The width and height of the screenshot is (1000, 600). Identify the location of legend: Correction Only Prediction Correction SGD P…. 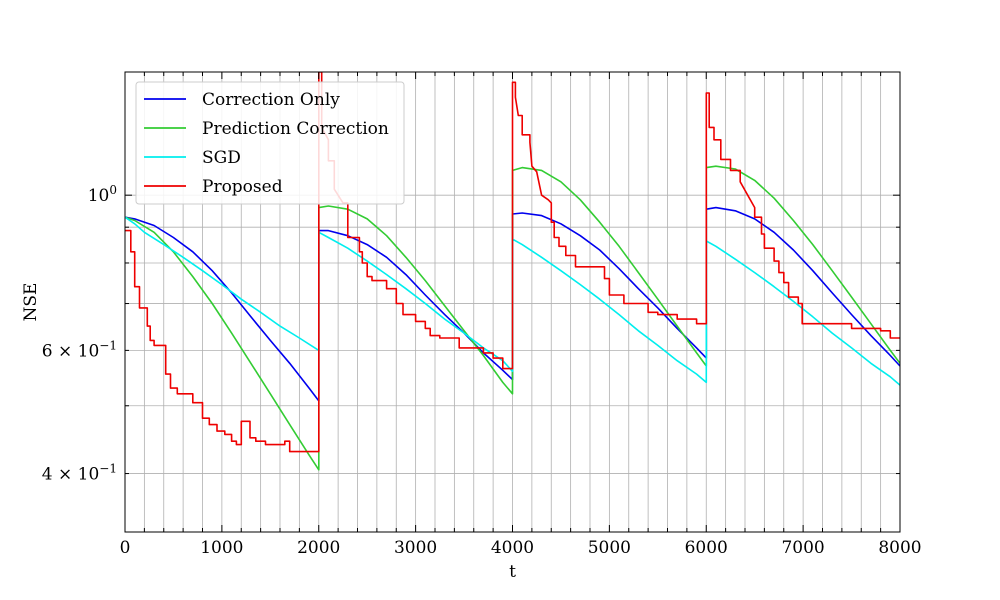
(270, 143).